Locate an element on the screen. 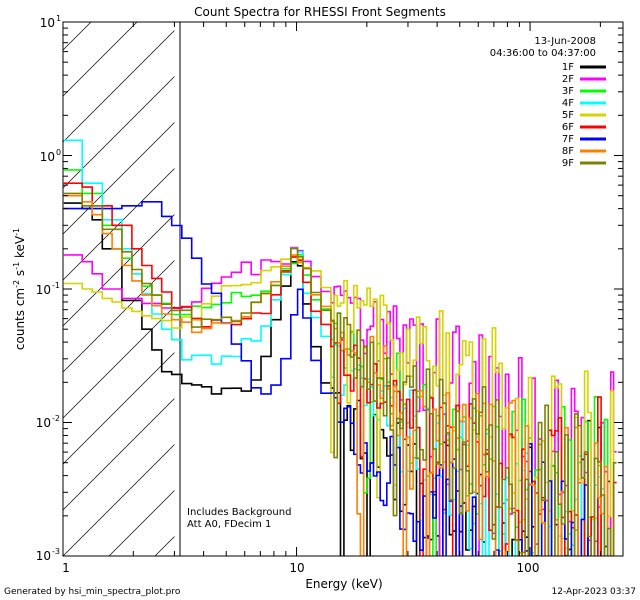  y-ticklabel-1e0: 10 0 is located at coordinates (50, 156).